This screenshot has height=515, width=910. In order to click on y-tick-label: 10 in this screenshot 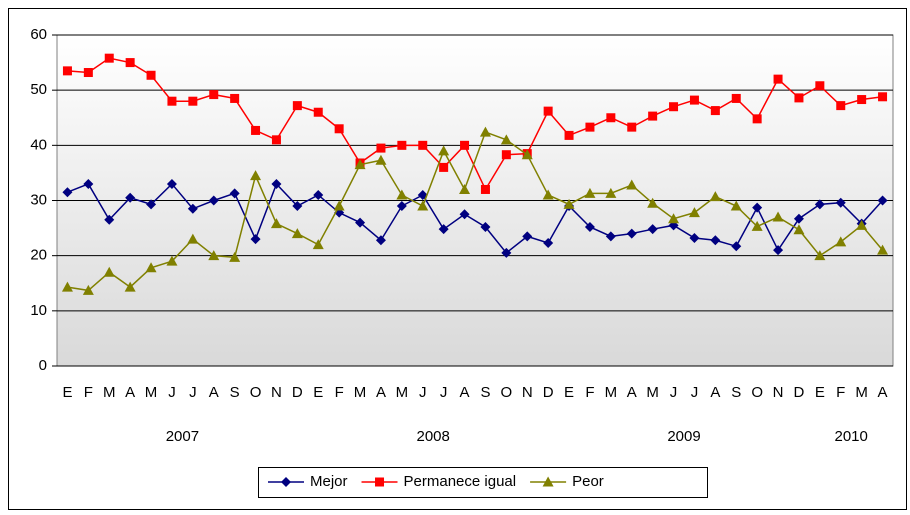, I will do `click(38, 310)`.